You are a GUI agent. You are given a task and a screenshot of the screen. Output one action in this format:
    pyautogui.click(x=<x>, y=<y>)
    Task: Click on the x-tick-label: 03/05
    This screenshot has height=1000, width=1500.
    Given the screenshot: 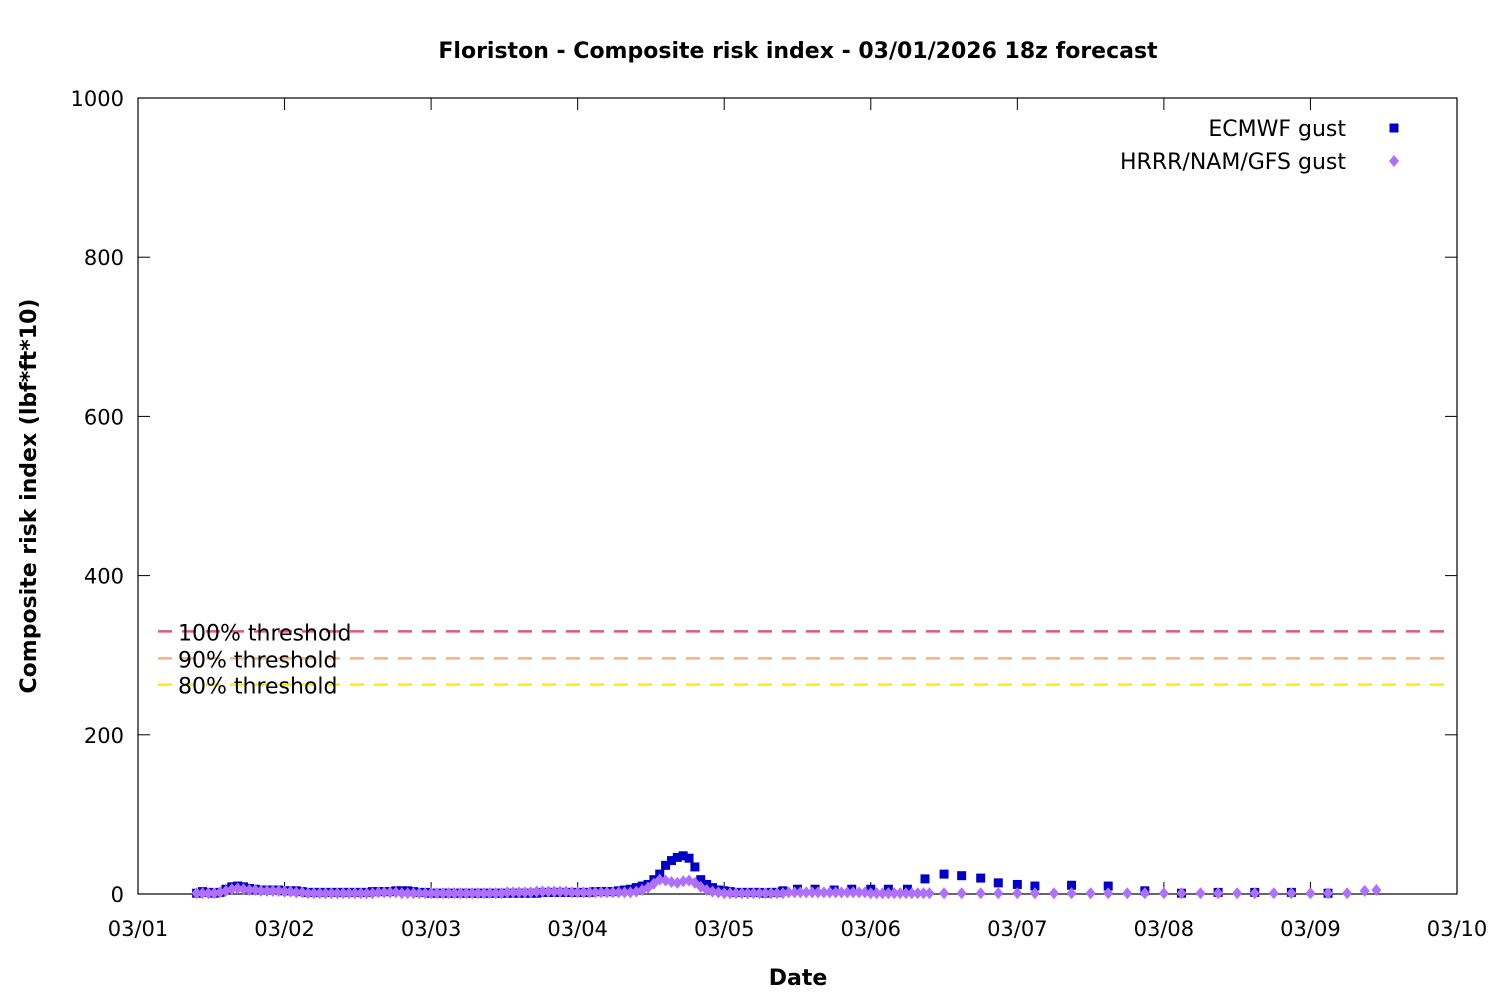 What is the action you would take?
    pyautogui.click(x=724, y=929)
    